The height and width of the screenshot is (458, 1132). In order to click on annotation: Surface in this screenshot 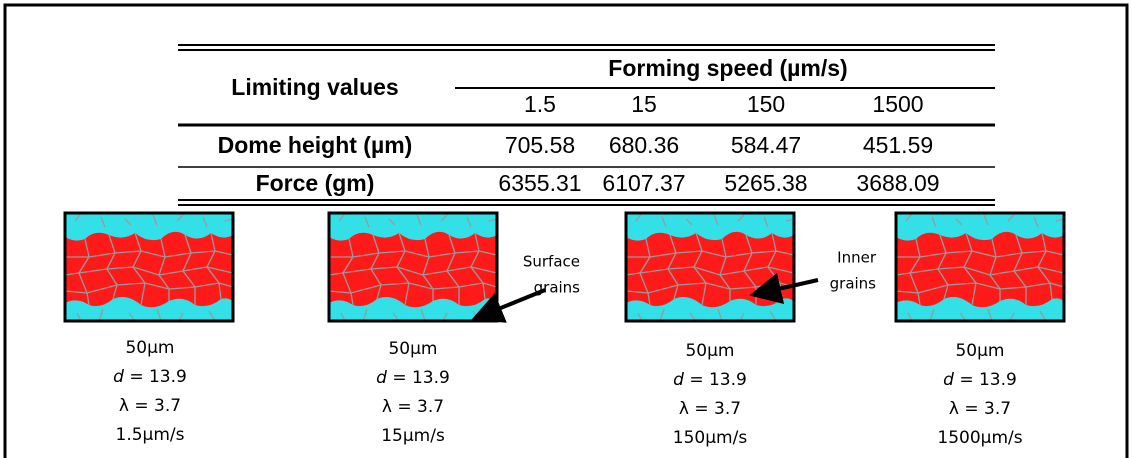, I will do `click(551, 262)`.